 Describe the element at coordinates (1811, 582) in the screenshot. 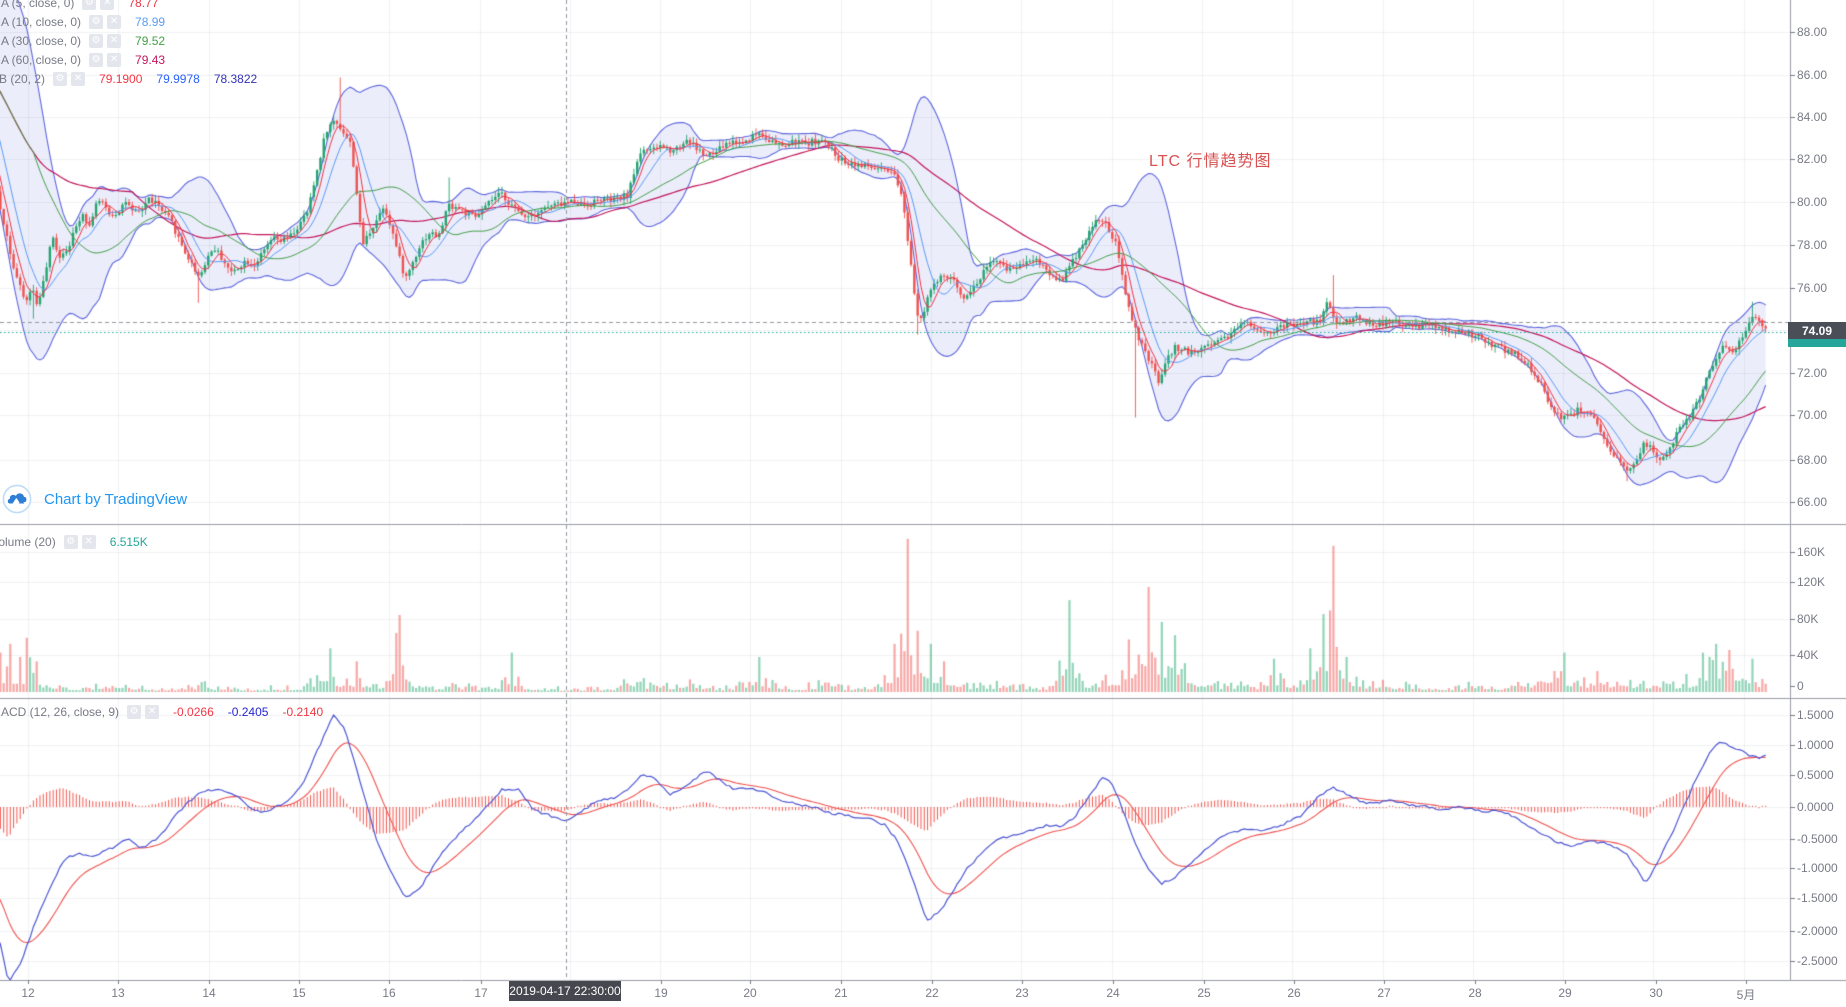

I see `volume-tick-label: 120K` at that location.